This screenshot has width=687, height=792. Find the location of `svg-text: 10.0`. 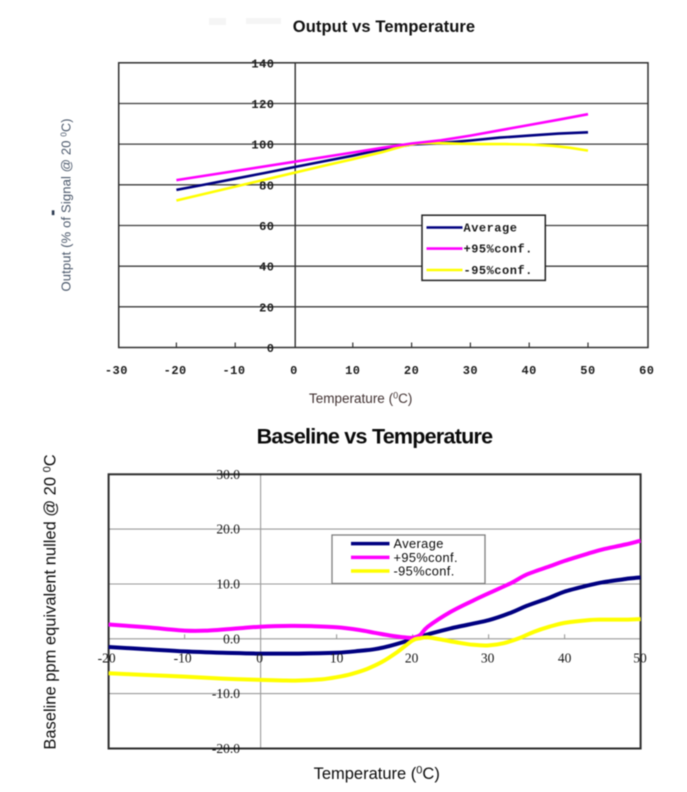

svg-text: 10.0 is located at coordinates (228, 584).